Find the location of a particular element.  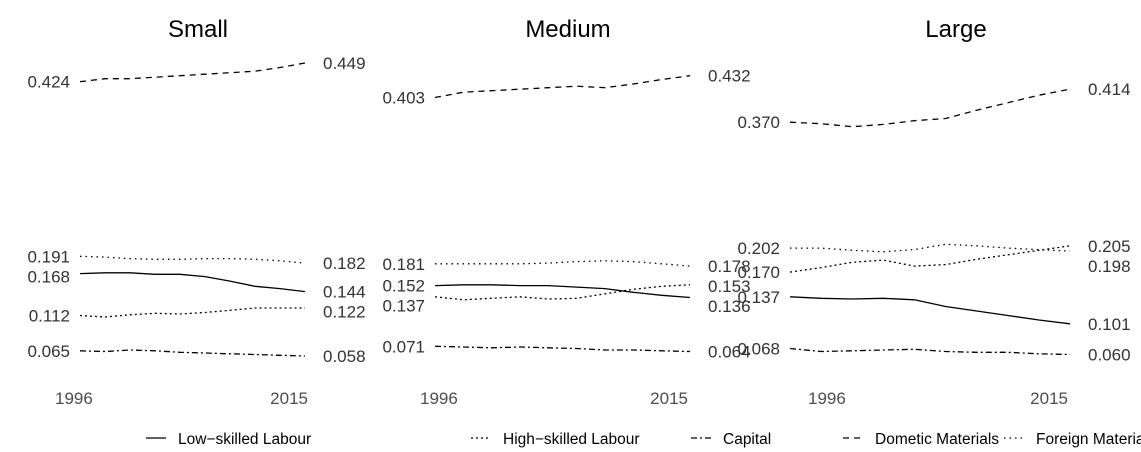

end-value-label: 0.058 is located at coordinates (344, 356).